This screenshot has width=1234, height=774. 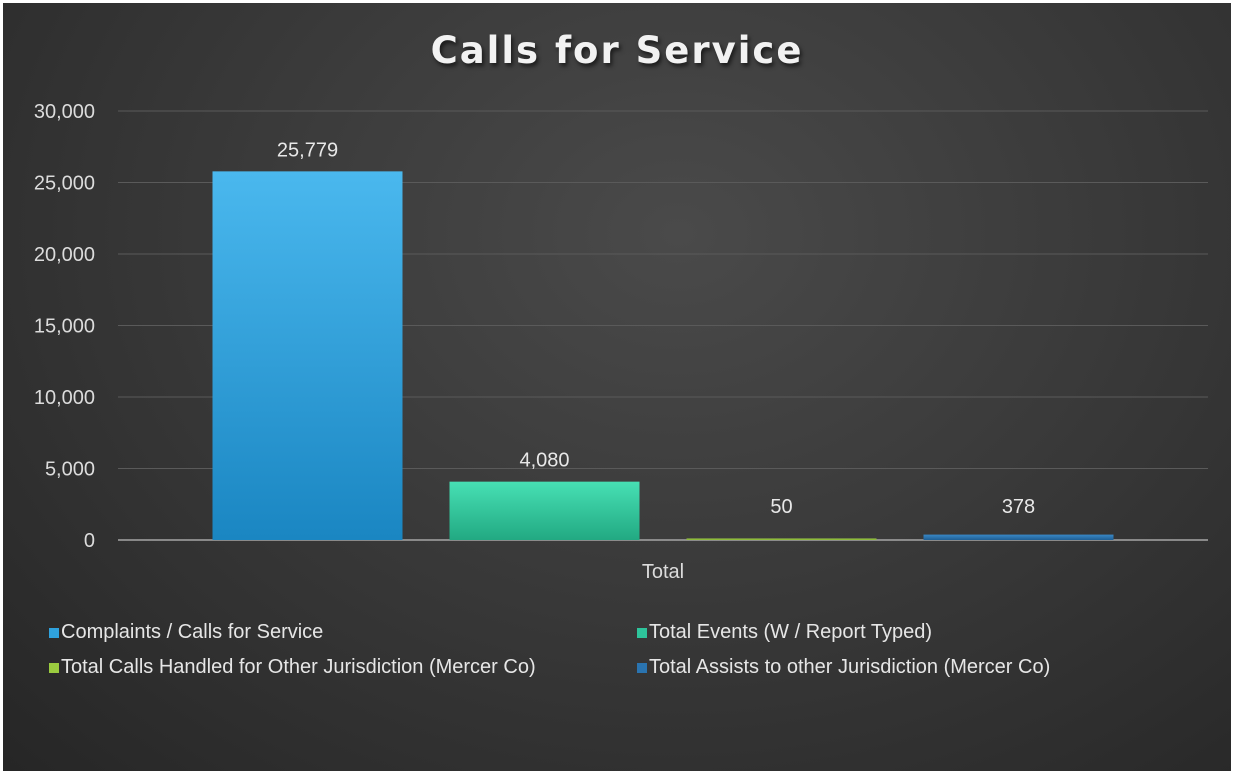 I want to click on y-tick-label: 10,000, so click(x=64, y=398).